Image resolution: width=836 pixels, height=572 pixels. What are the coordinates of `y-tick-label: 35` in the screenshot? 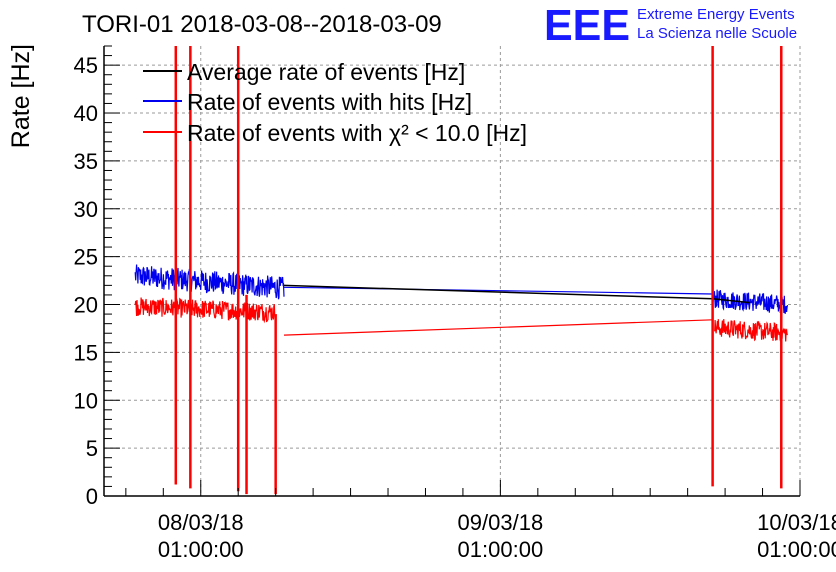 It's located at (86, 161).